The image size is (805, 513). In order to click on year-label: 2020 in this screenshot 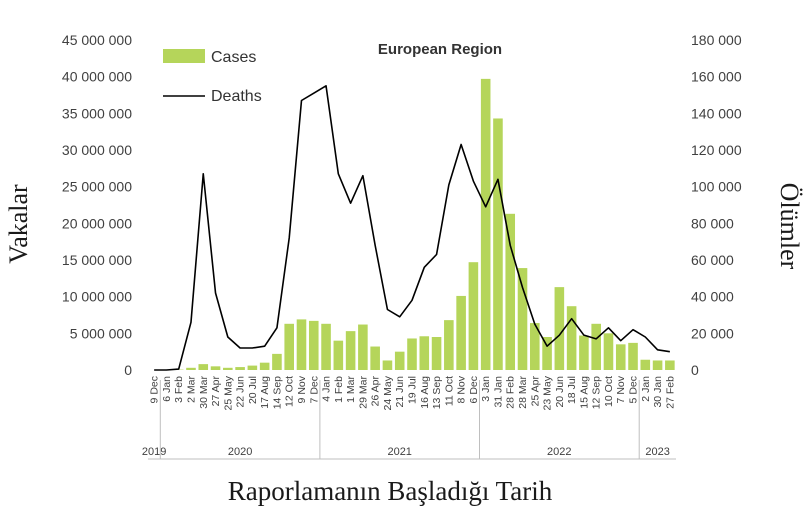, I will do `click(240, 452)`.